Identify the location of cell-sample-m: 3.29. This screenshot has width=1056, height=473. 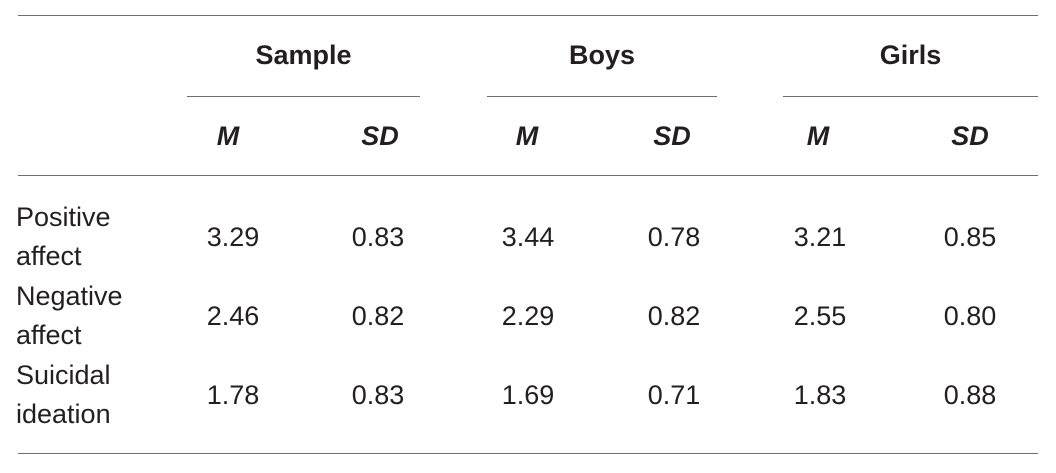
(233, 237).